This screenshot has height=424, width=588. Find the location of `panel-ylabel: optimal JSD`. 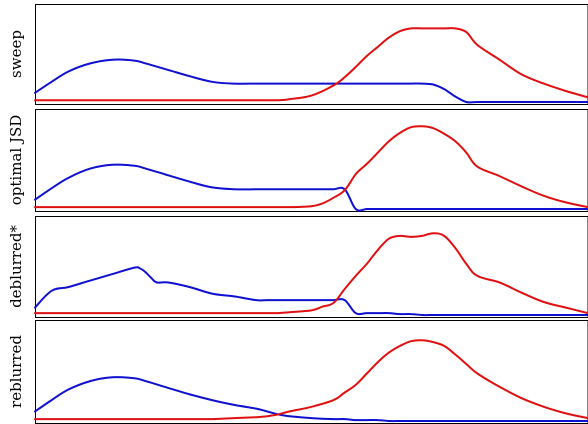

panel-ylabel: optimal JSD is located at coordinates (16, 160).